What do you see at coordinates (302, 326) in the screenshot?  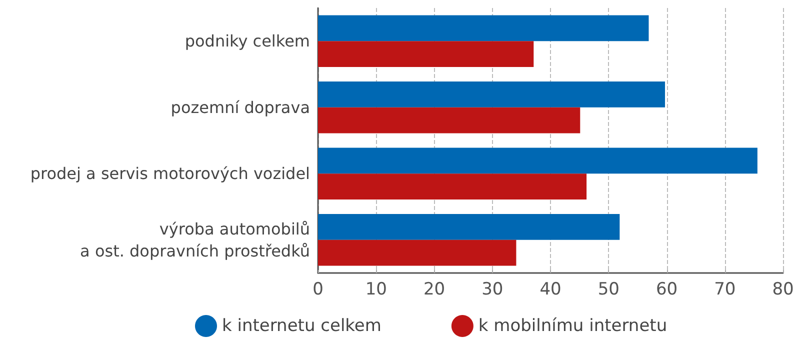 I see `legend-label: k internetu celkem` at bounding box center [302, 326].